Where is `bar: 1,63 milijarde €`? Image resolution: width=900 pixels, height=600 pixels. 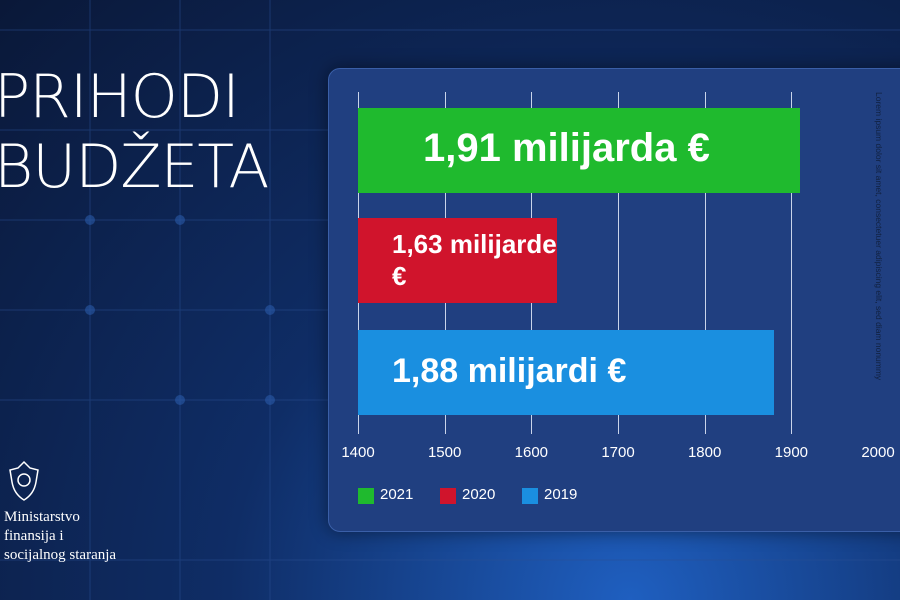
bar: 1,63 milijarde € is located at coordinates (458, 260).